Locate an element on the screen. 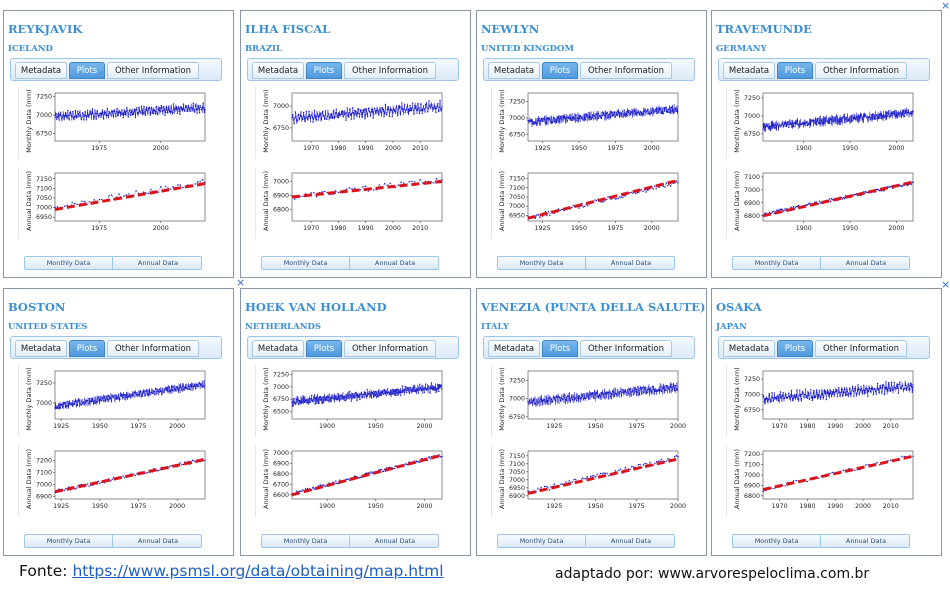  x-tick-label: 2000 is located at coordinates (177, 506).